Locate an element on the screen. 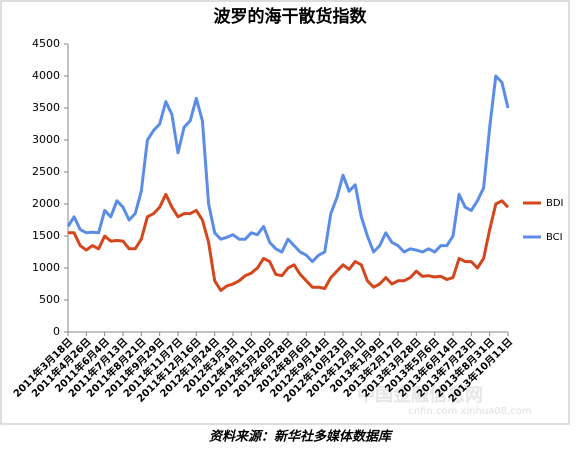 This screenshot has height=451, width=581. chart-title: 波罗的海干散货指数 is located at coordinates (291, 16).